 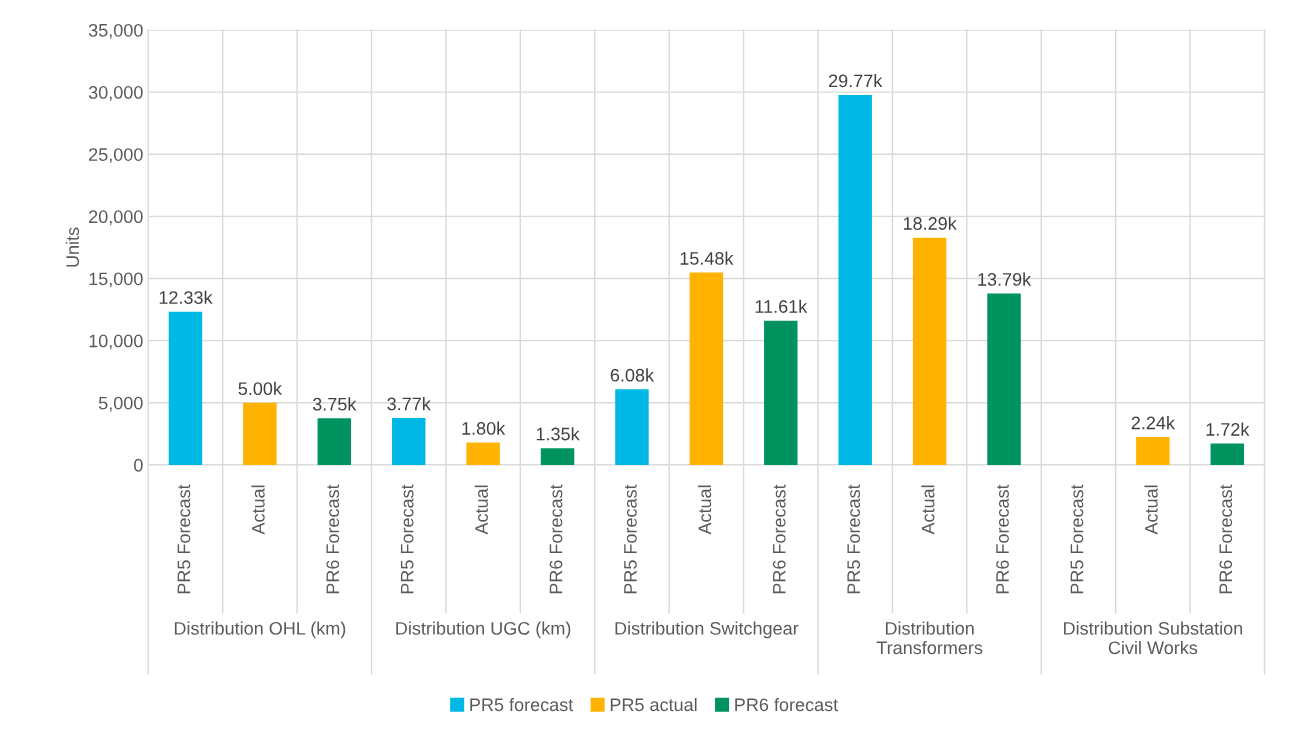 What do you see at coordinates (787, 704) in the screenshot?
I see `legend-label: PR6 forecast` at bounding box center [787, 704].